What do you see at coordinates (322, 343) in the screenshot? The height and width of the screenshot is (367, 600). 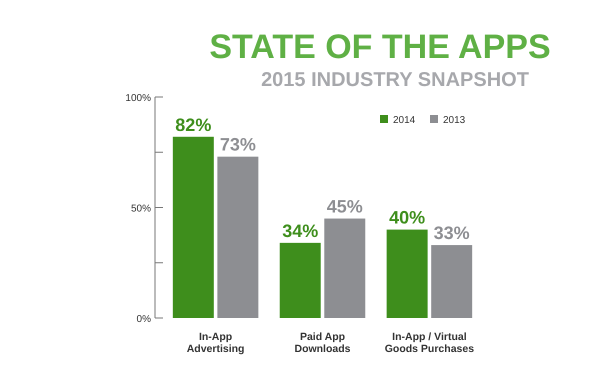 I see `x-tick-label: Paid App Downloads` at bounding box center [322, 343].